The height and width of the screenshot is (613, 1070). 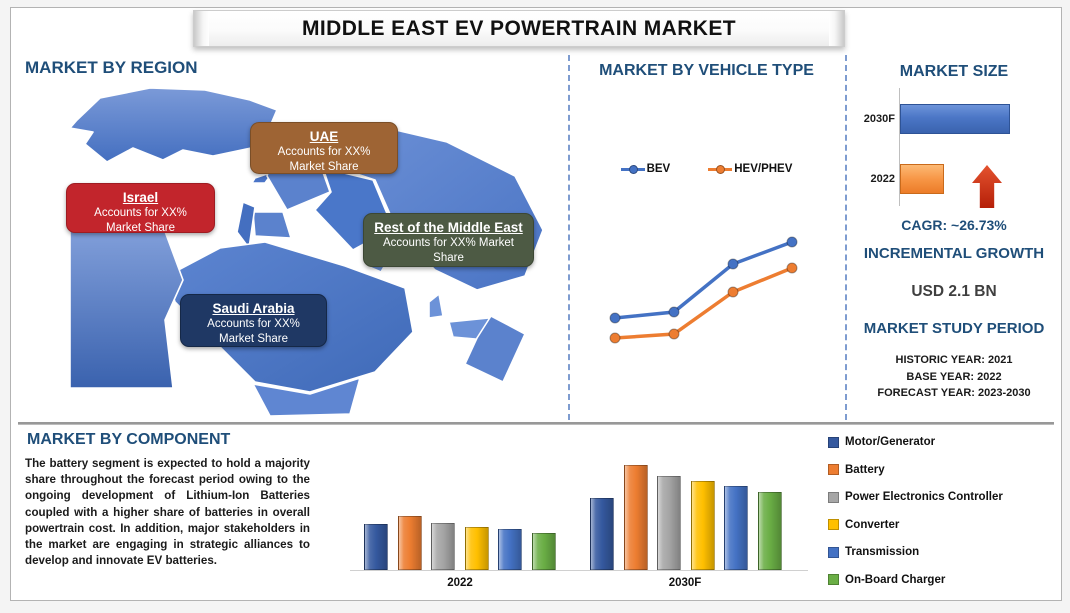 What do you see at coordinates (954, 291) in the screenshot?
I see `incremental-growth-value: USD 2.1 BN` at bounding box center [954, 291].